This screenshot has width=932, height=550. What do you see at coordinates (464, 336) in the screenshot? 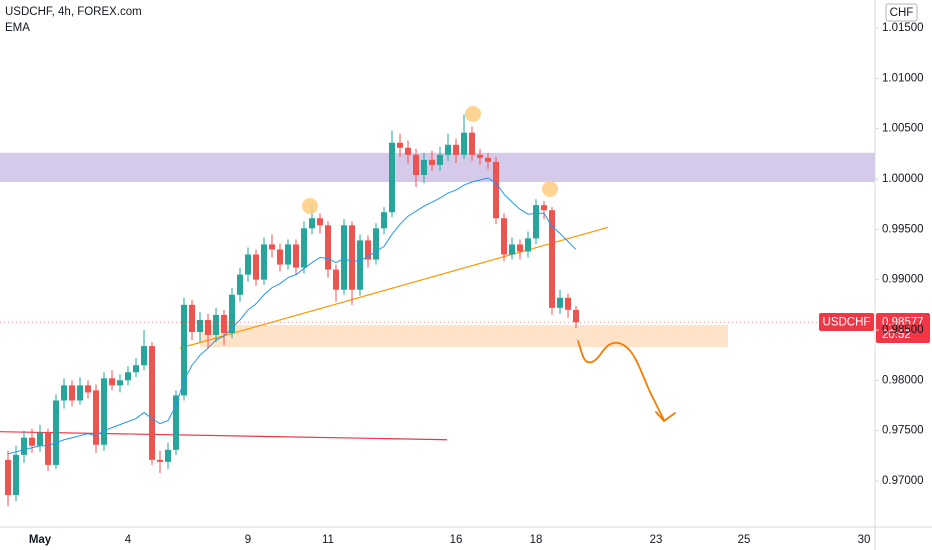
I see `price-zone` at bounding box center [464, 336].